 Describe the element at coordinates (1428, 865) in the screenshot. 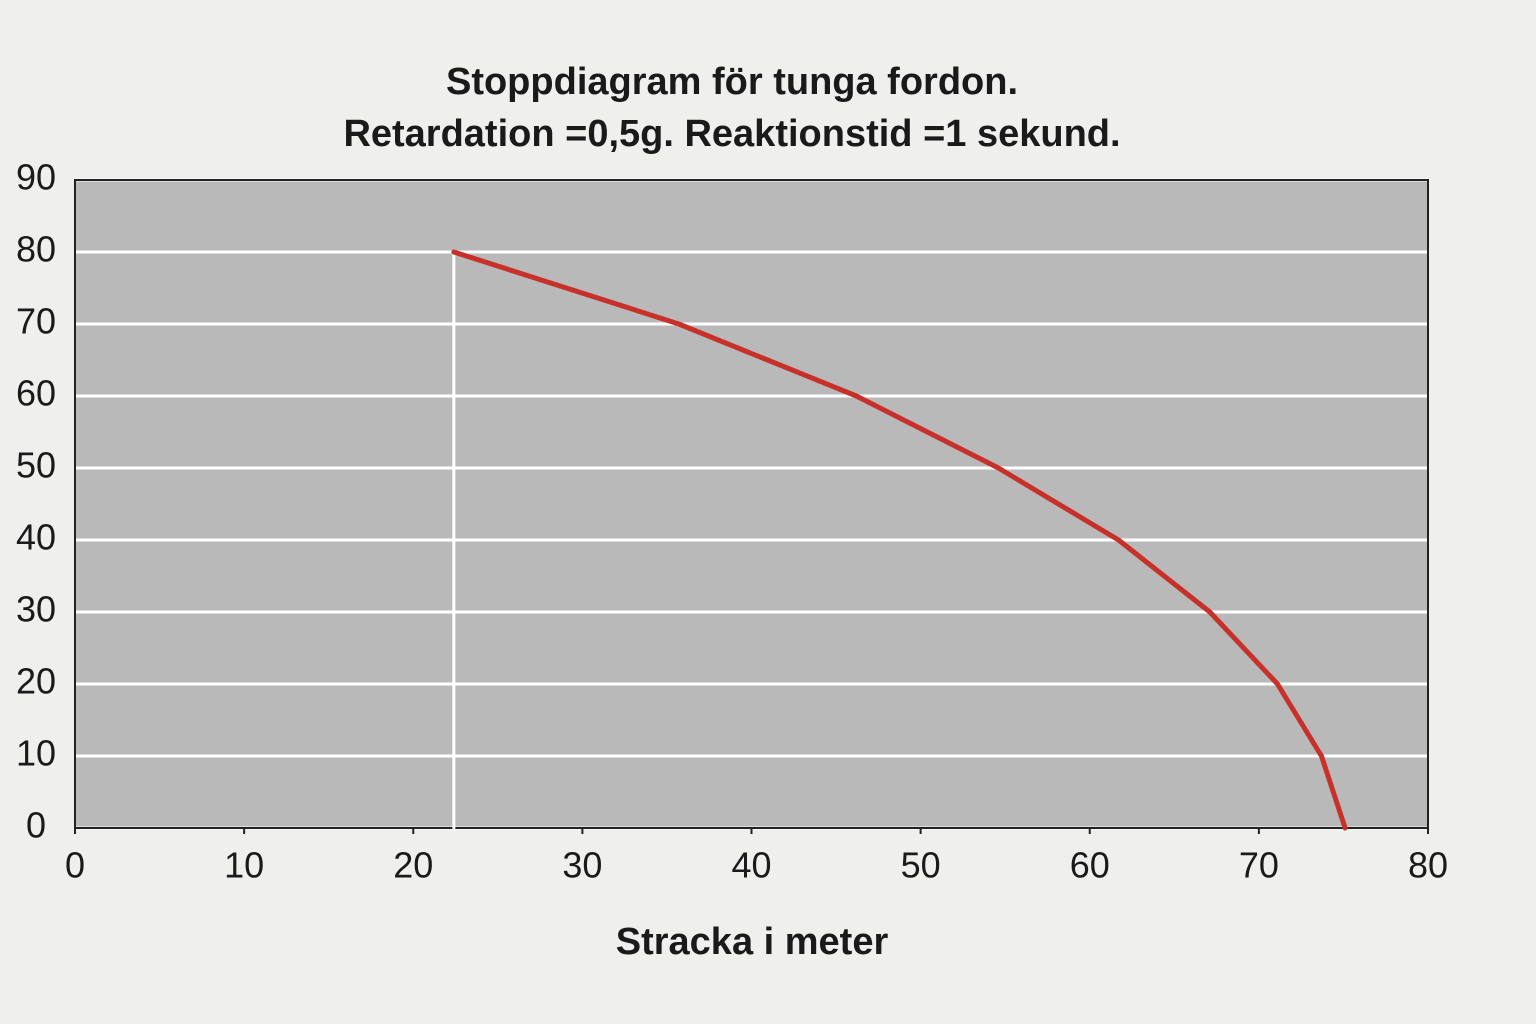

I see `x-tick-label: 80` at that location.